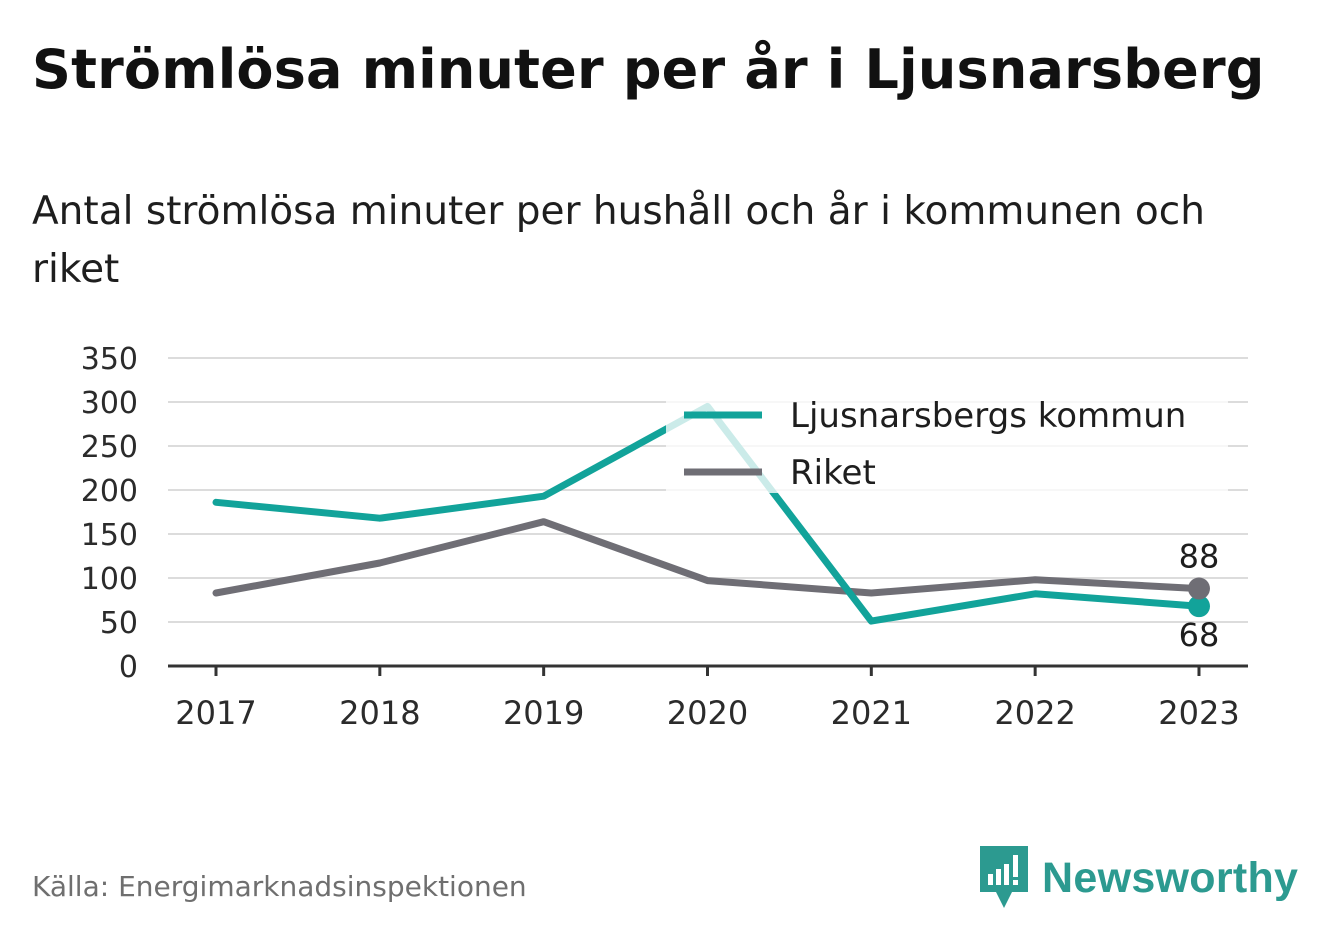 The height and width of the screenshot is (939, 1322). What do you see at coordinates (109, 513) in the screenshot?
I see `y-axis-ticks: 0 50 100 150 200 250 300 350` at bounding box center [109, 513].